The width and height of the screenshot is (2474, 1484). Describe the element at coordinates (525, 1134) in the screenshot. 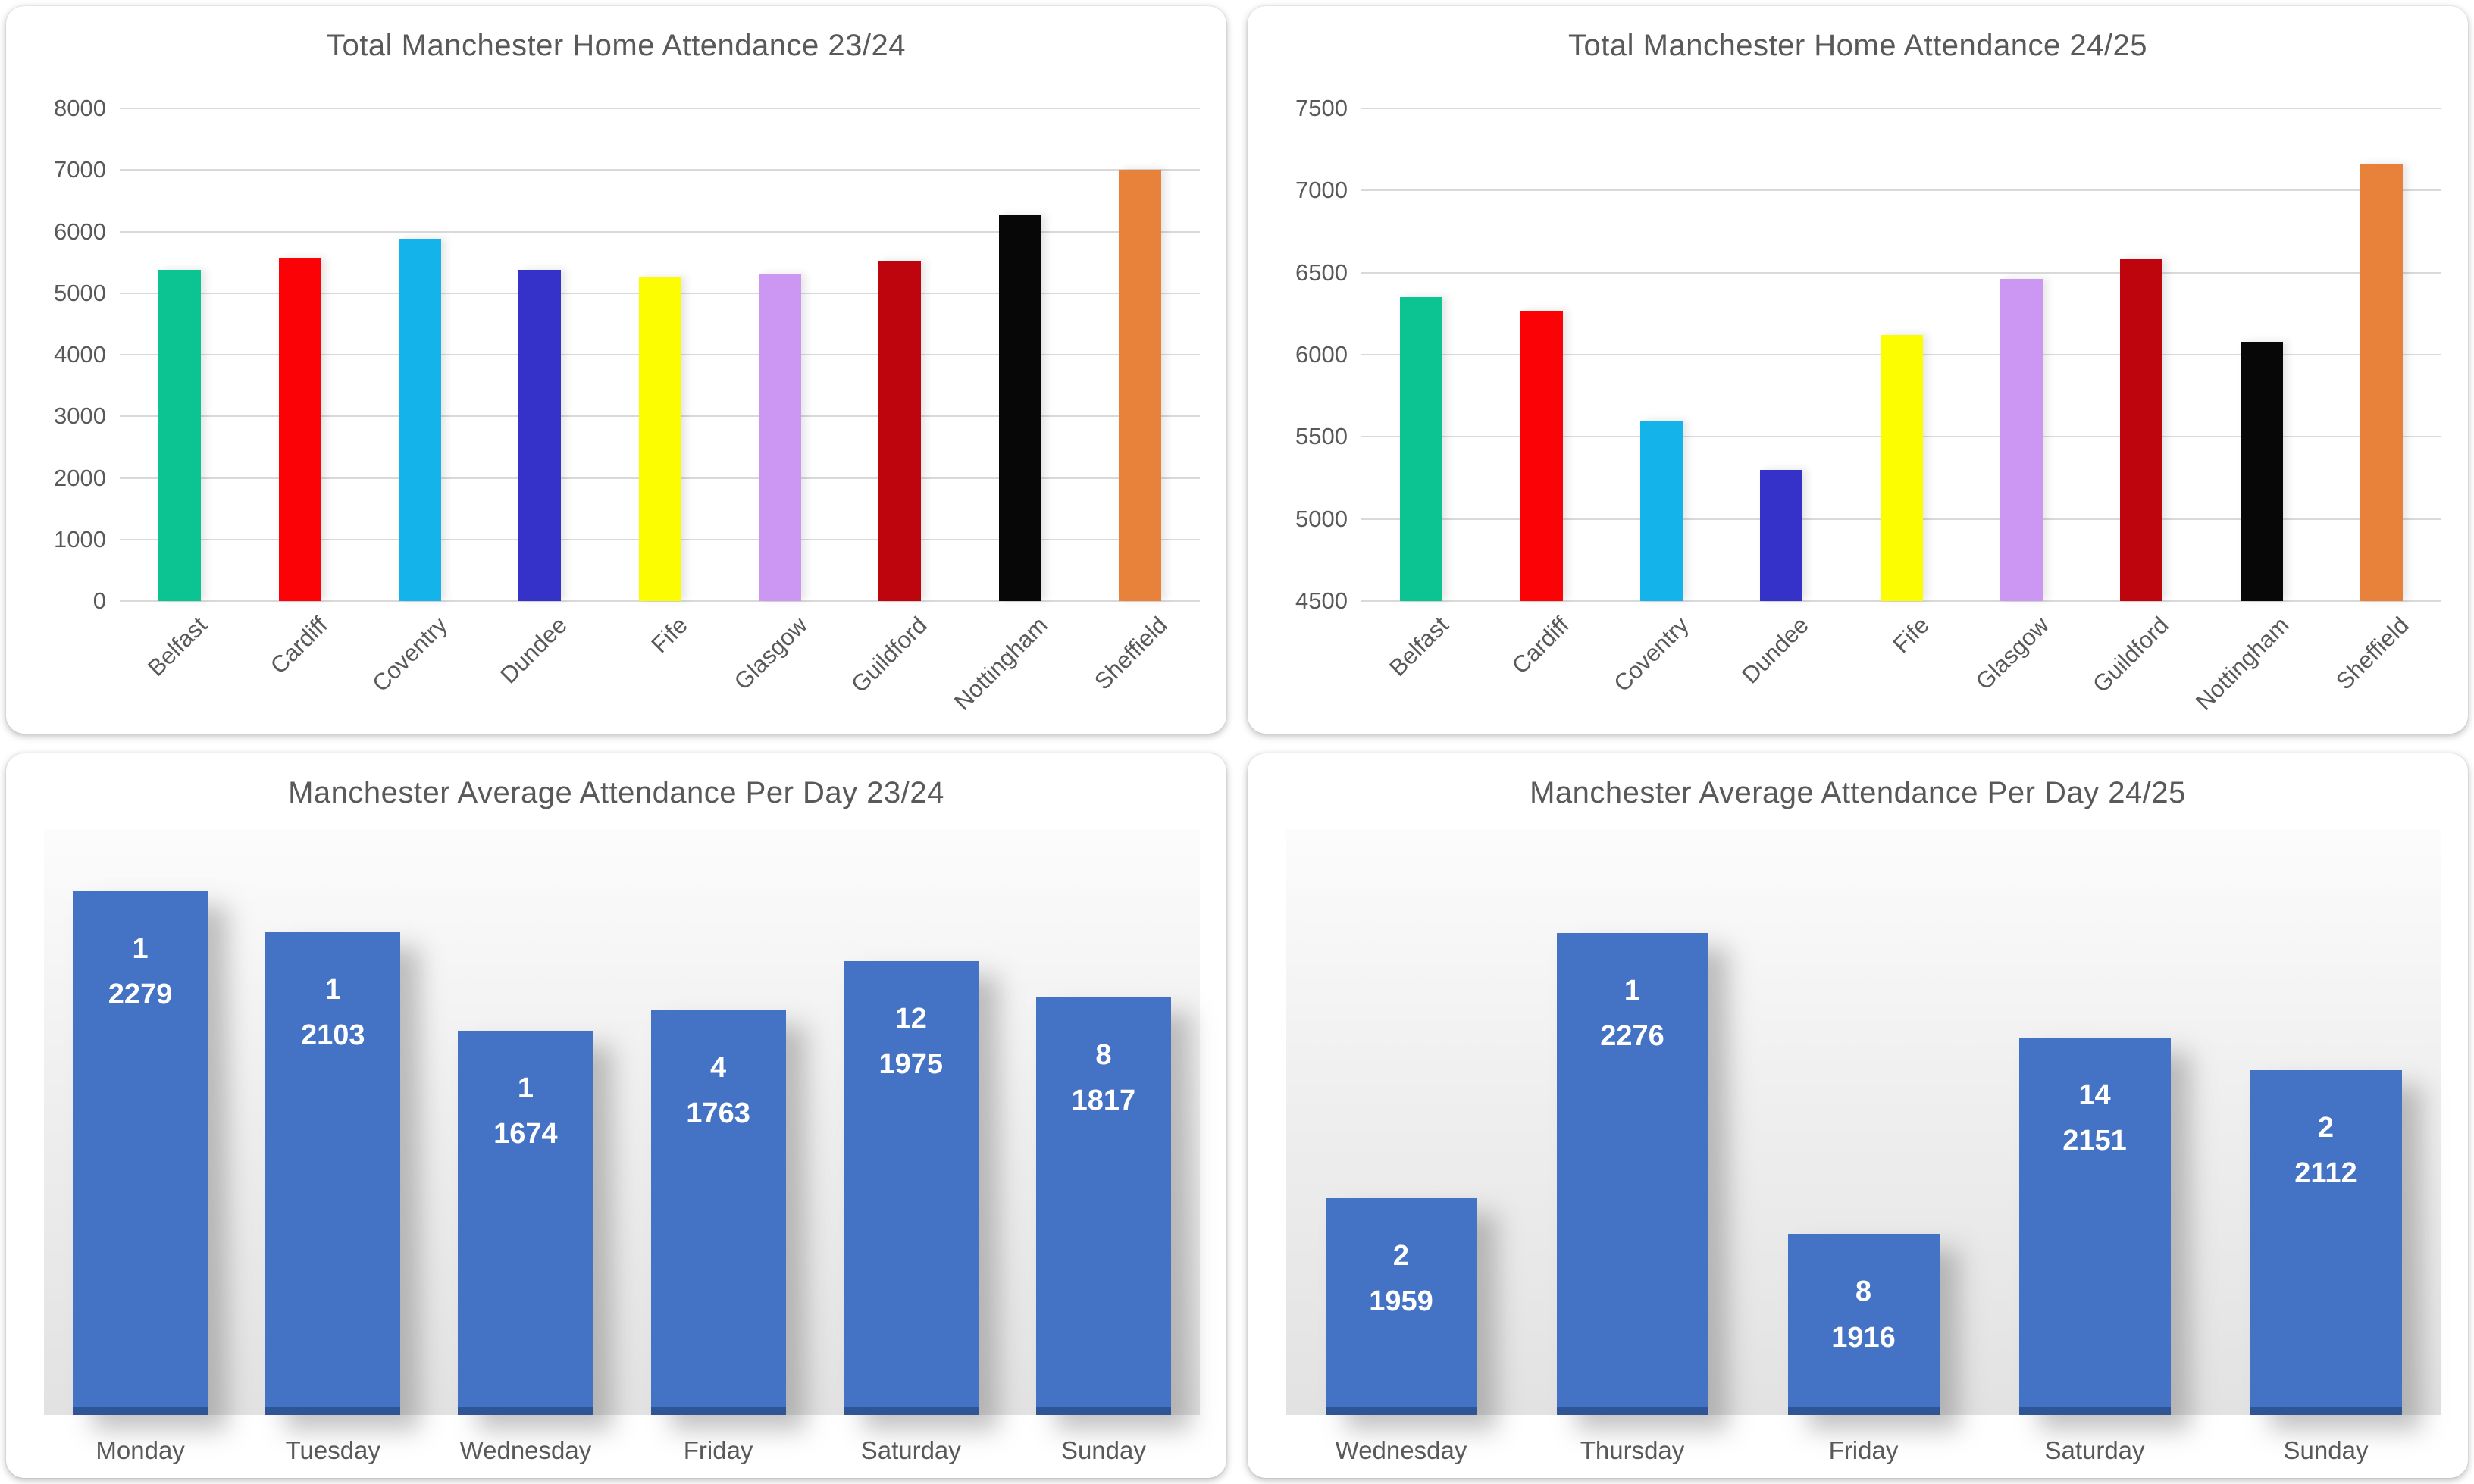

I see `bar-average-label: 1674` at that location.